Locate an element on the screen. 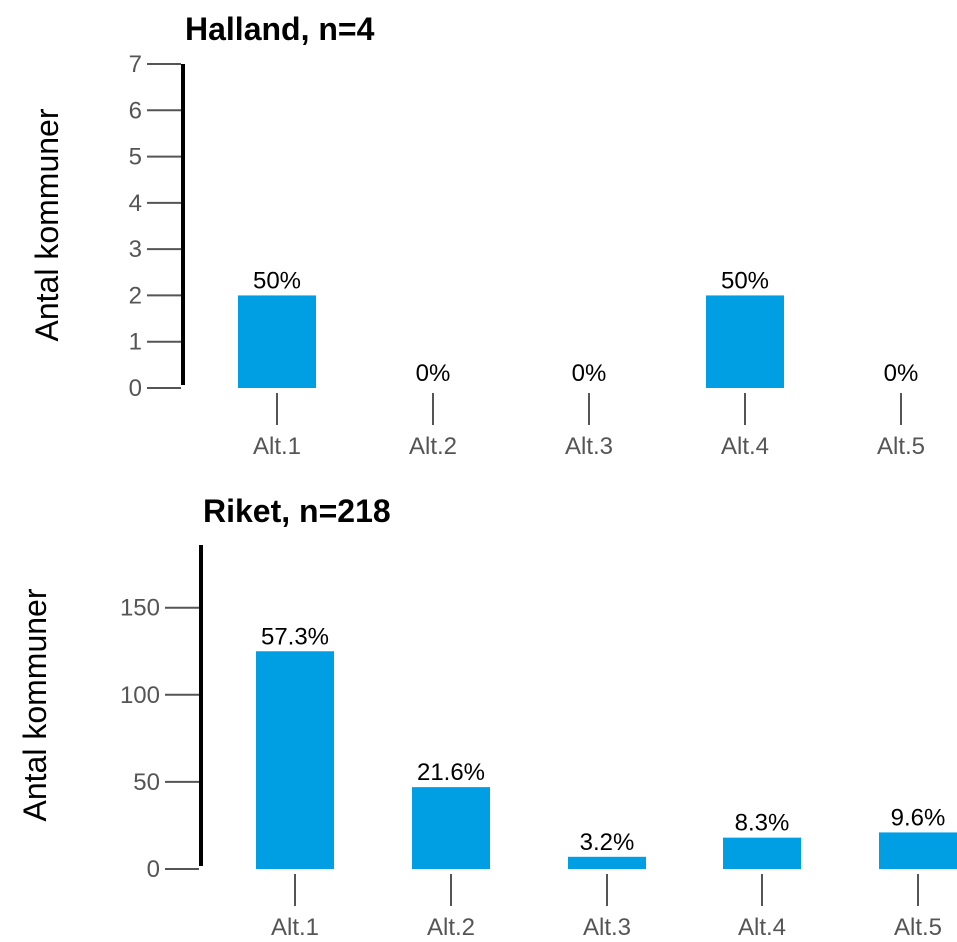  data-label: 21.6% is located at coordinates (451, 772).